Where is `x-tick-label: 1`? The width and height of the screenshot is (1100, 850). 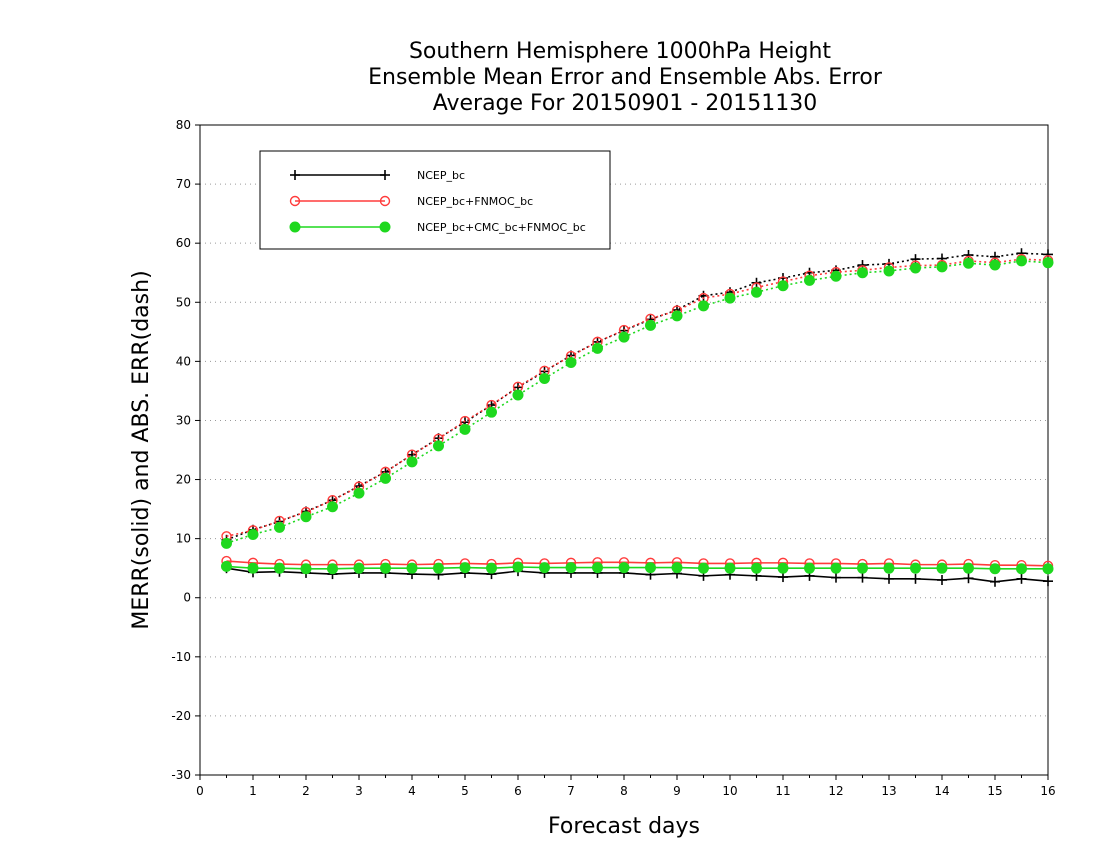 x-tick-label: 1 is located at coordinates (253, 791).